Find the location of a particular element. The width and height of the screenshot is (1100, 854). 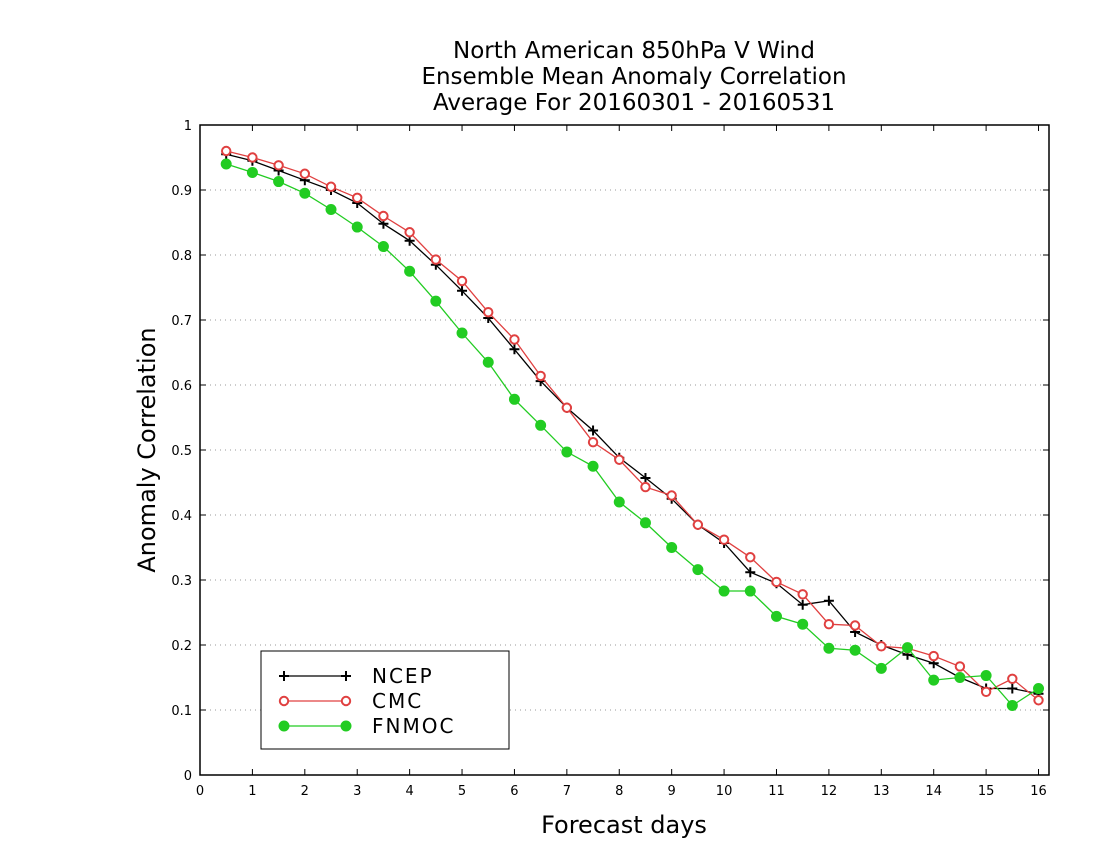

y-tick-label: 0.3 is located at coordinates (181, 581).